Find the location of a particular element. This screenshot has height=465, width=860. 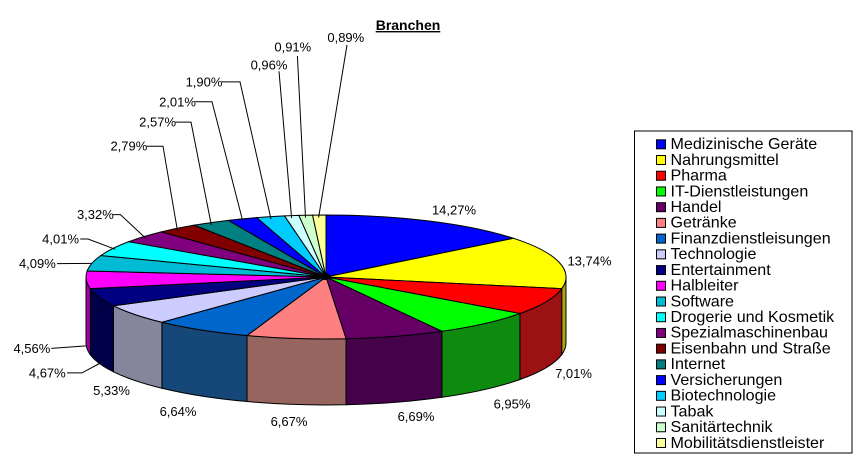

svg-text: 7,01% is located at coordinates (573, 373).